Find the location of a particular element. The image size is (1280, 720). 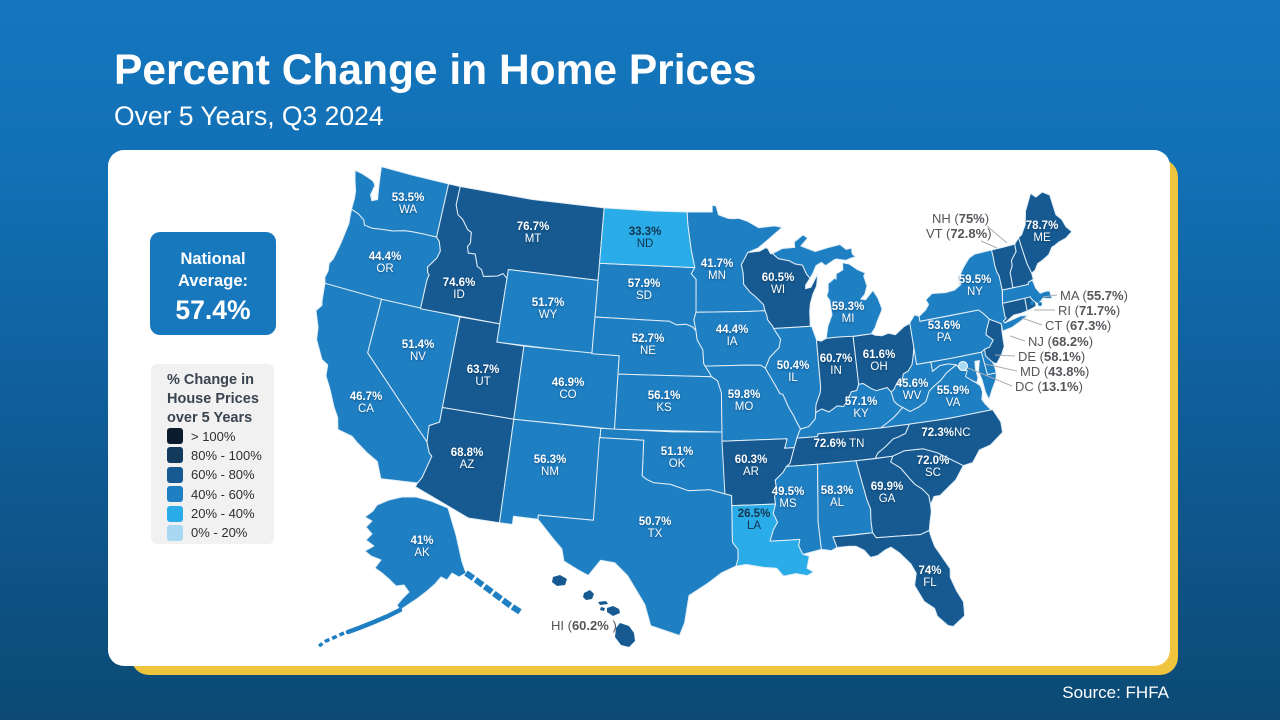

svg-text: 74% is located at coordinates (929, 571).